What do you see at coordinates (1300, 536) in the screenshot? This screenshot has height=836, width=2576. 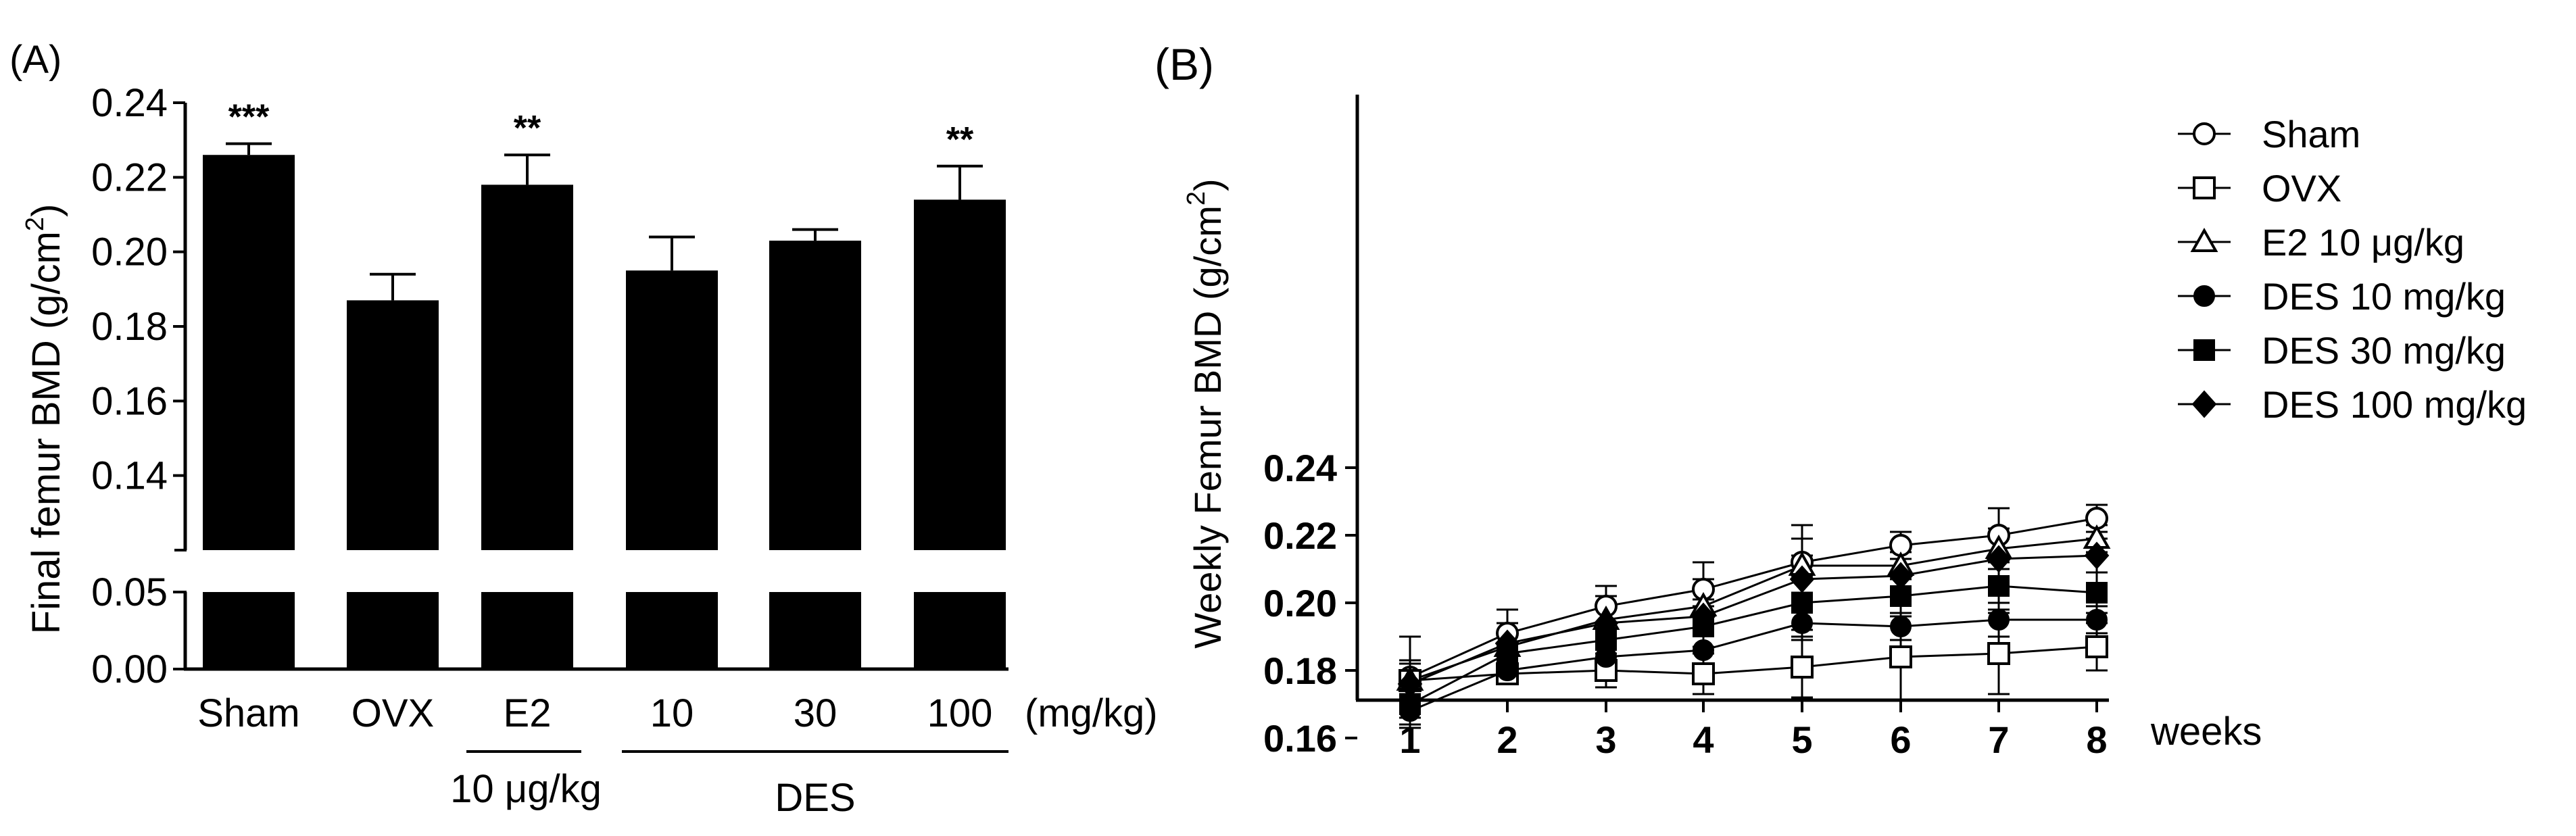 I see `panel-b-ytick-label: 0.22` at bounding box center [1300, 536].